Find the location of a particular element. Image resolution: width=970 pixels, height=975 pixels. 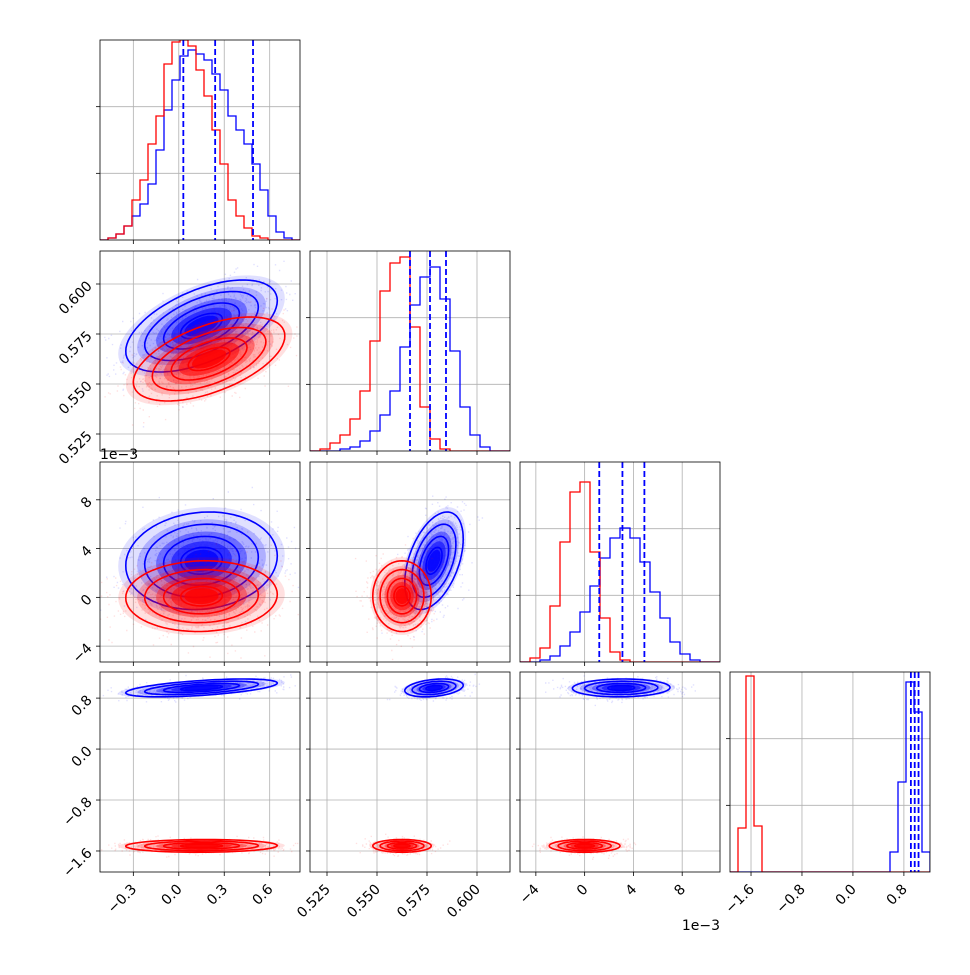

x-tick-label: 0.3 is located at coordinates (217, 895).